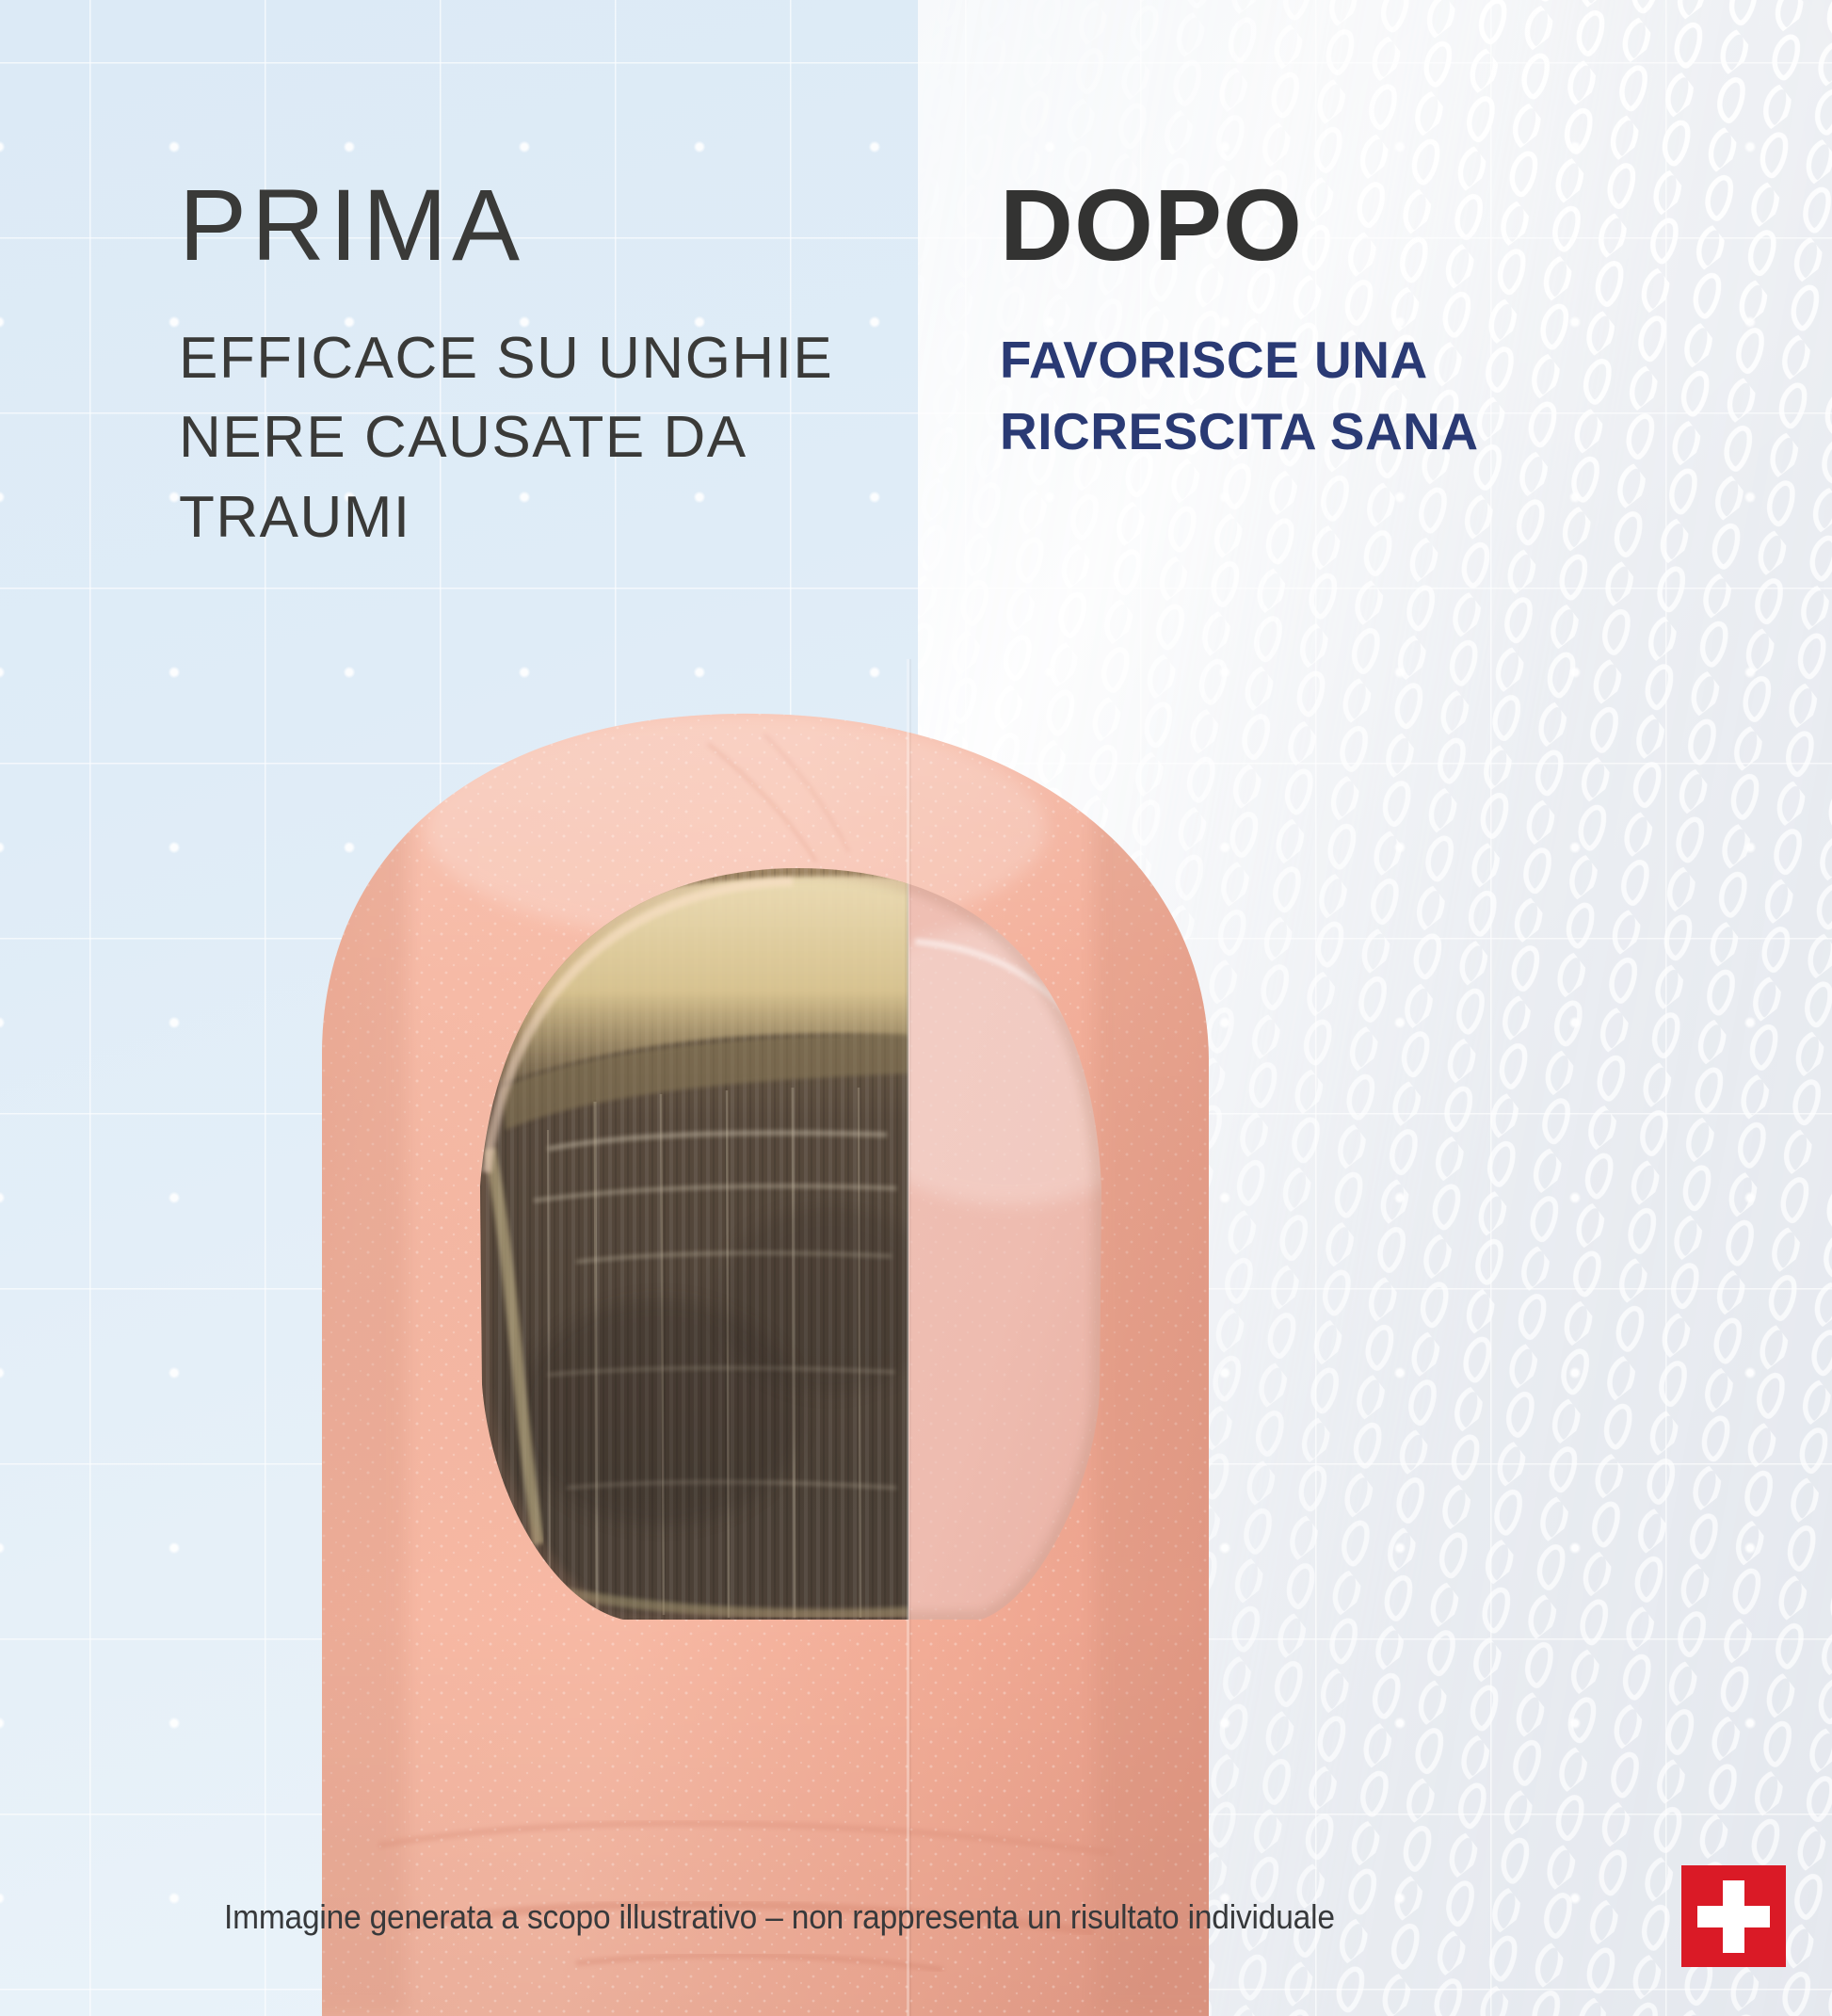 The height and width of the screenshot is (2016, 1832). I want to click on after-title: DOPO, so click(1152, 225).